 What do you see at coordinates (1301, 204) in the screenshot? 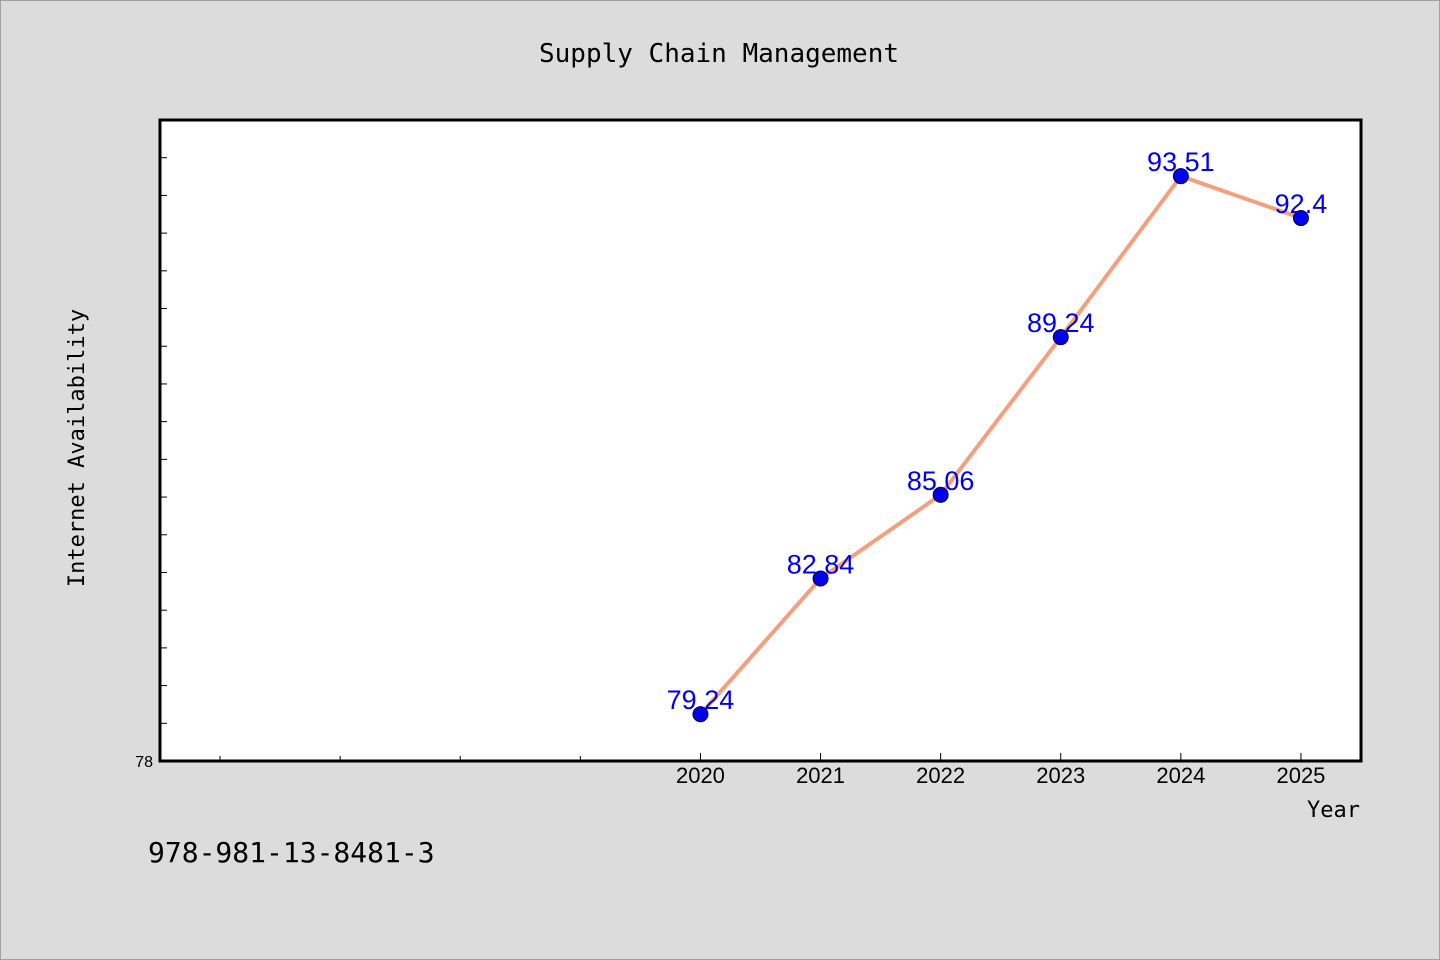
I see `data-label: 92.4` at bounding box center [1301, 204].